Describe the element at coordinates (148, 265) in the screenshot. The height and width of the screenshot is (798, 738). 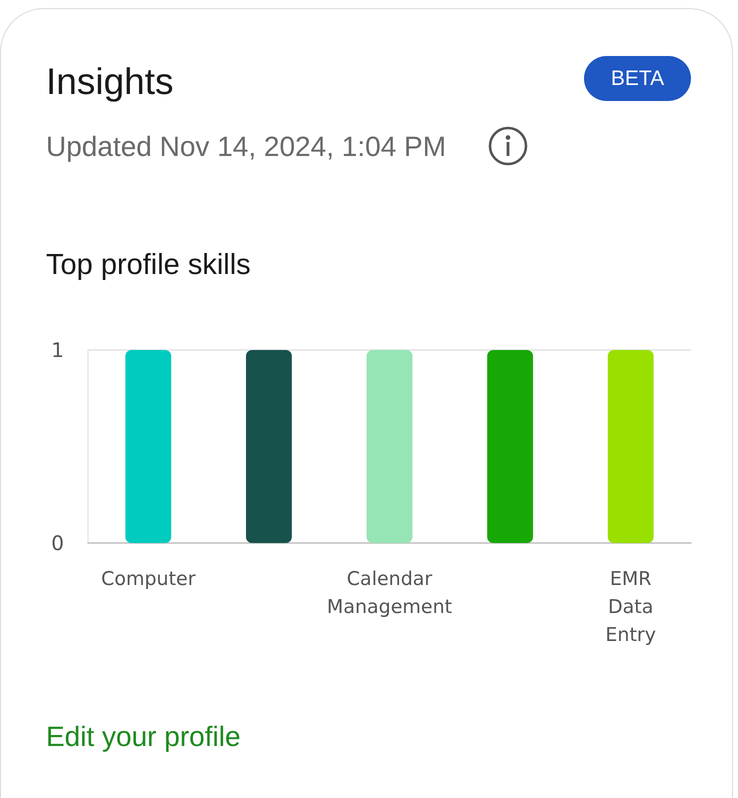
I see `text: Top profile skills` at that location.